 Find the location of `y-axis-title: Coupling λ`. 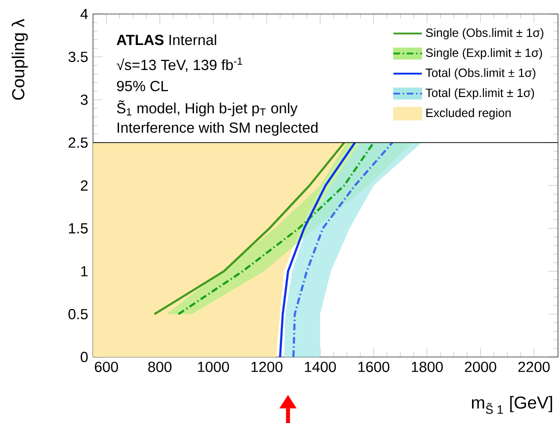

y-axis-title: Coupling λ is located at coordinates (20, 59).